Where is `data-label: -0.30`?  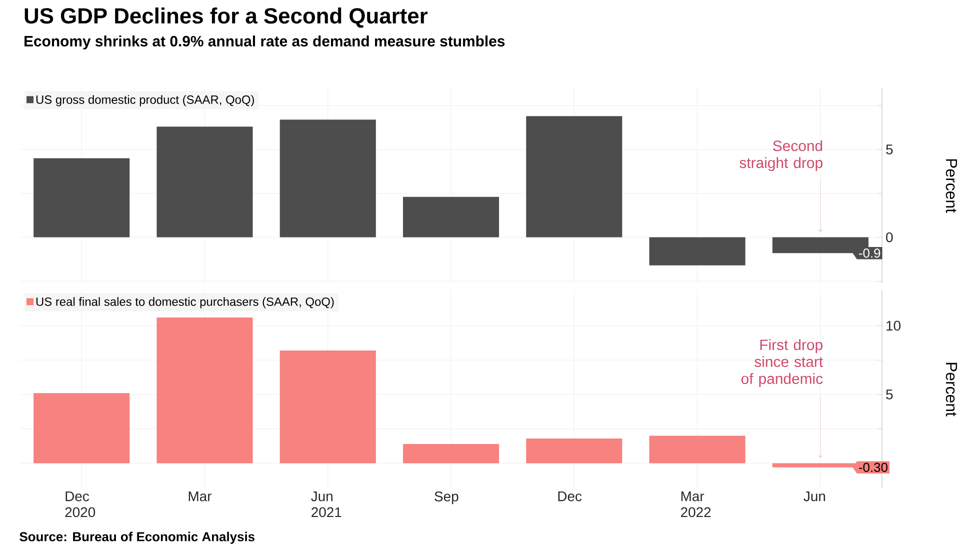 data-label: -0.30 is located at coordinates (873, 467).